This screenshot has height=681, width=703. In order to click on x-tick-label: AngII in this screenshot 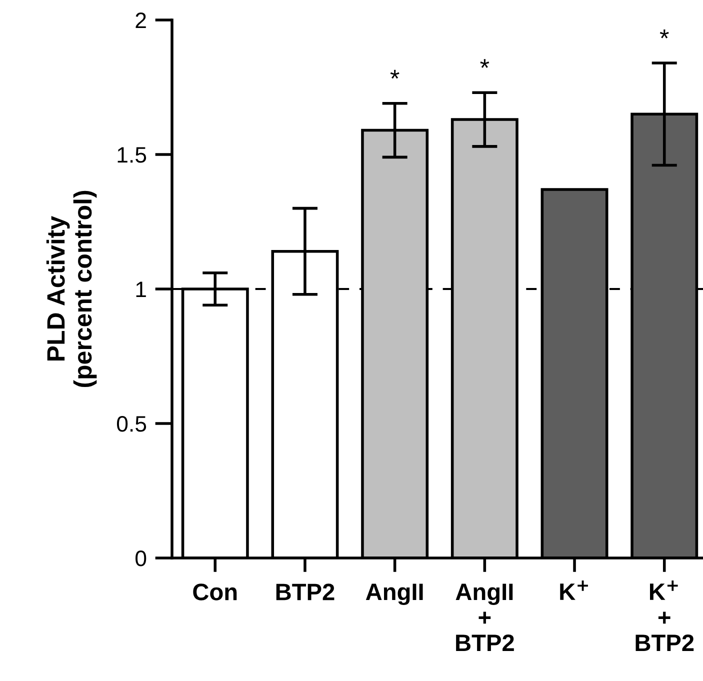, I will do `click(394, 595)`.